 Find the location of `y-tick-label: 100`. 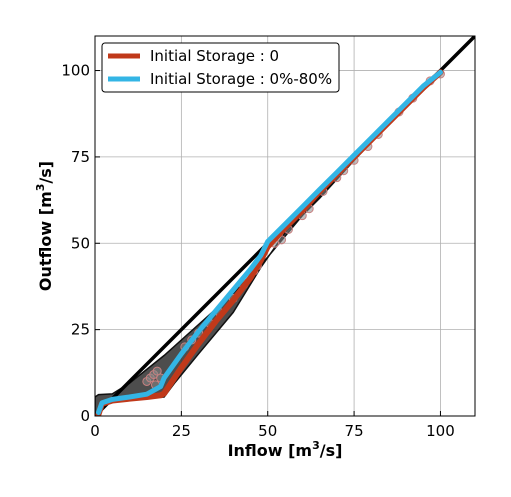

y-tick-label: 100 is located at coordinates (75, 71).